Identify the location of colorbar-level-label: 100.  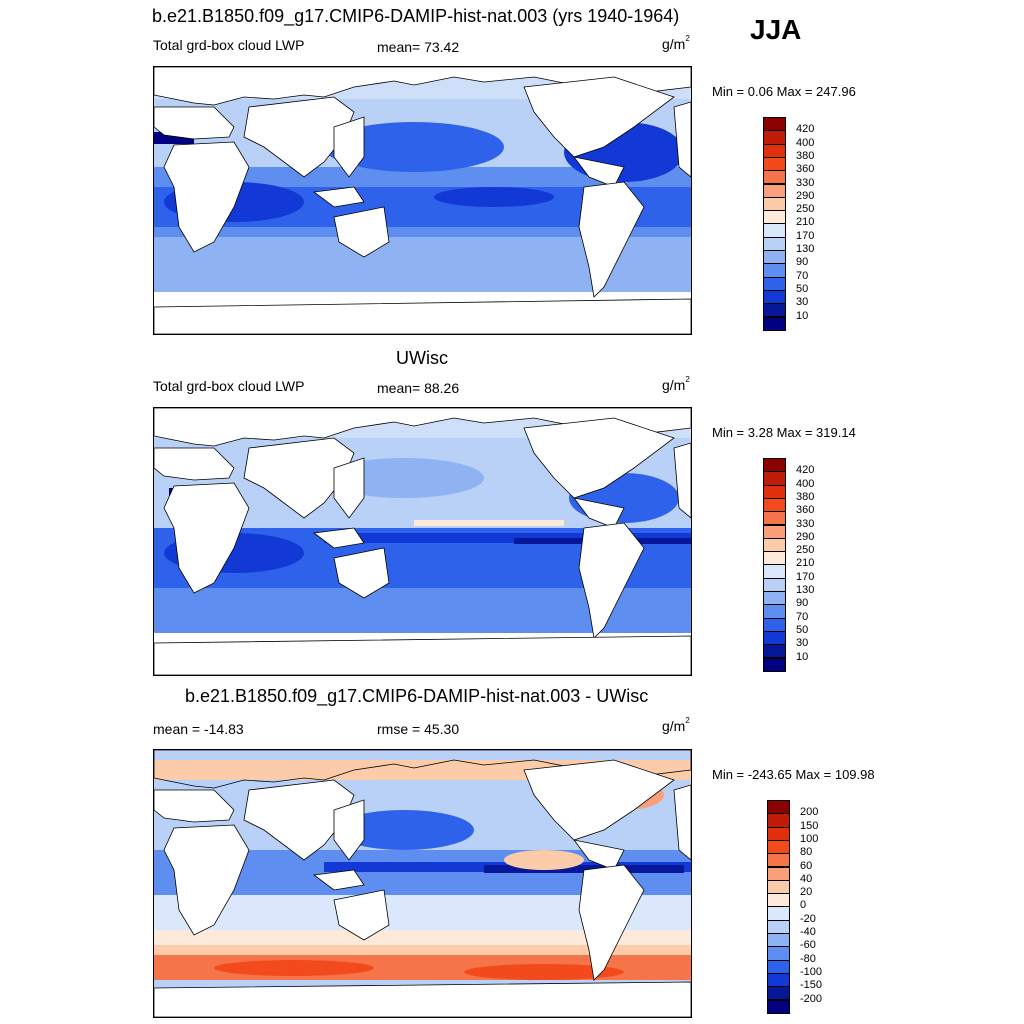
(809, 838).